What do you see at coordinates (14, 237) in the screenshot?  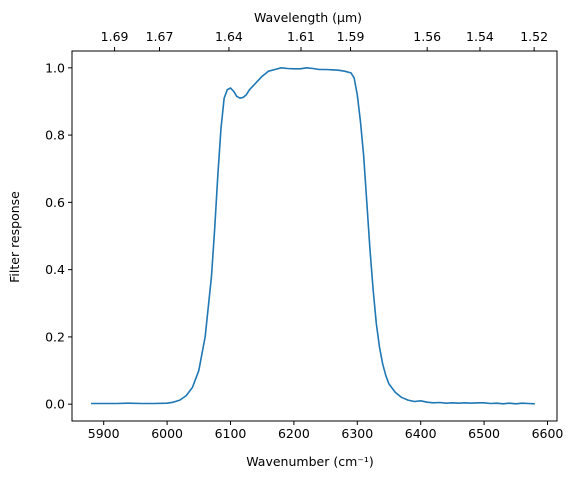 I see `y-axis-title: Filter response` at bounding box center [14, 237].